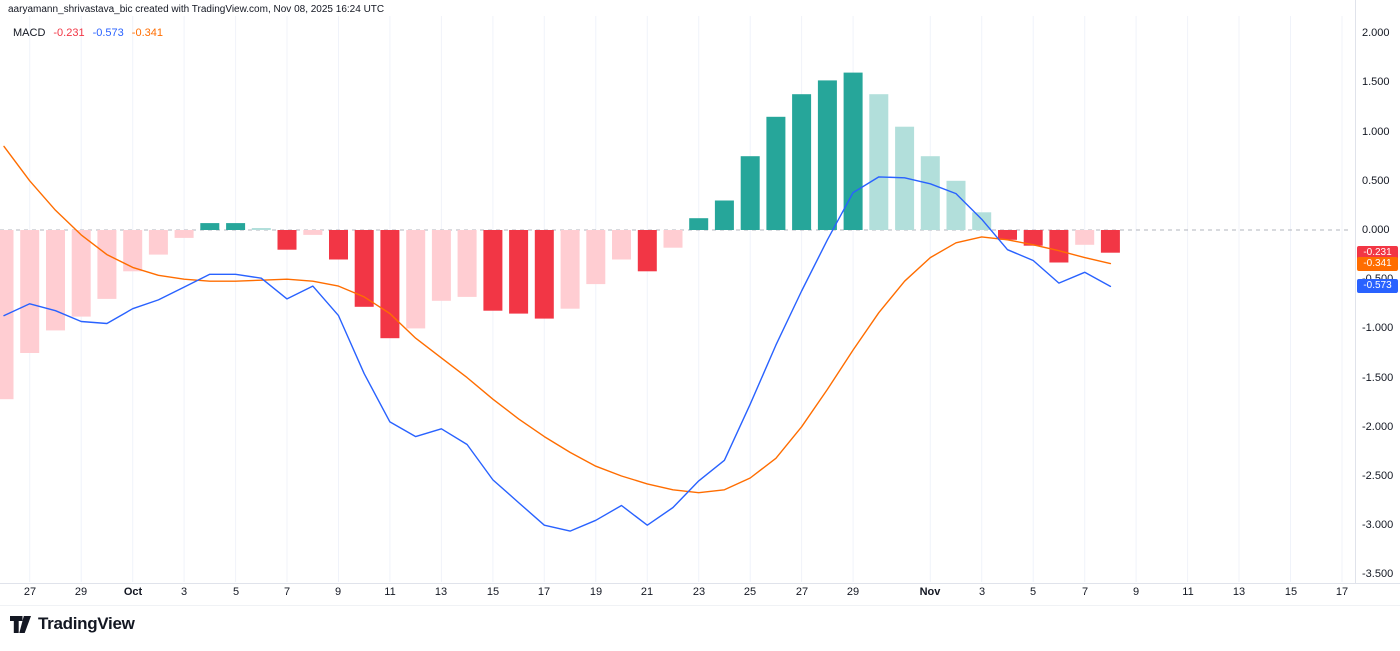  Describe the element at coordinates (647, 592) in the screenshot. I see `x-axis-label: 21` at that location.